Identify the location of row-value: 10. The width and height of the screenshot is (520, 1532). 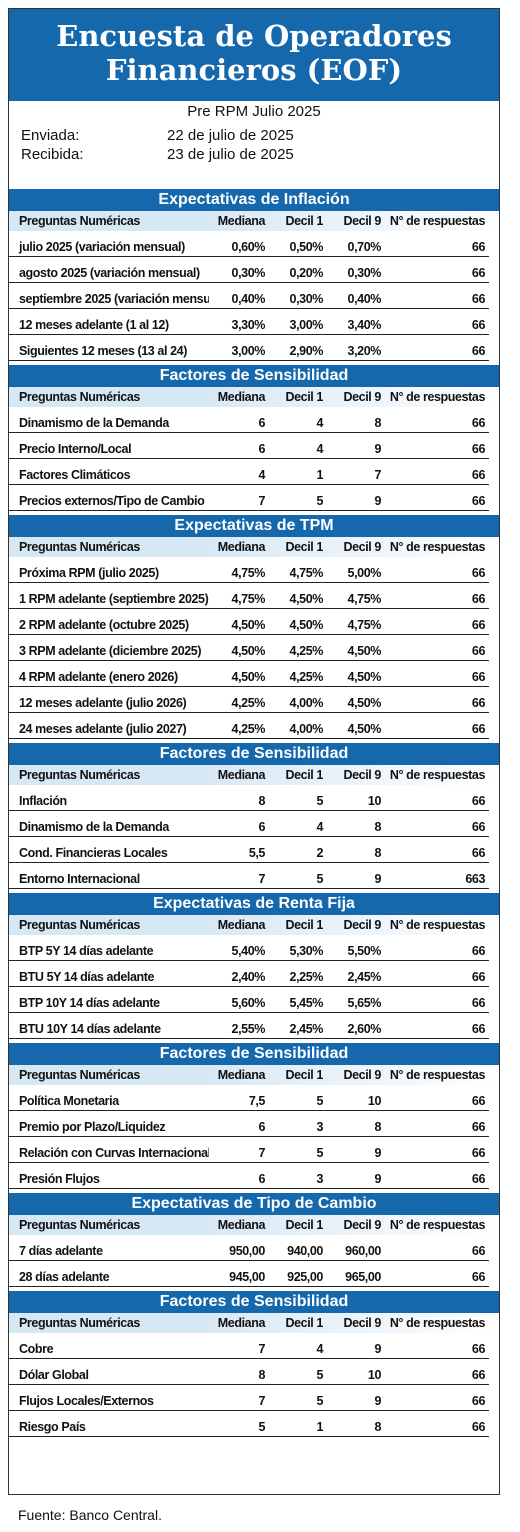
(356, 802).